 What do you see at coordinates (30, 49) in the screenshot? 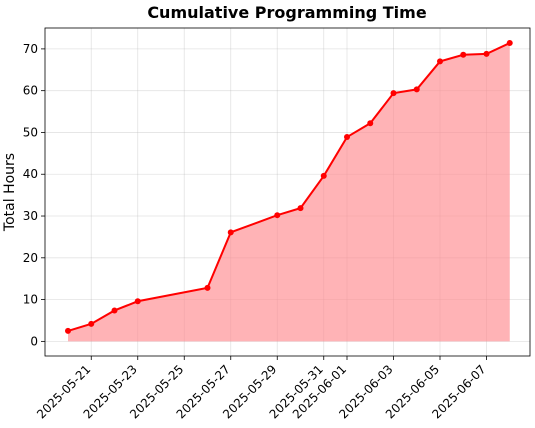
I see `y-tick-label: 70` at bounding box center [30, 49].